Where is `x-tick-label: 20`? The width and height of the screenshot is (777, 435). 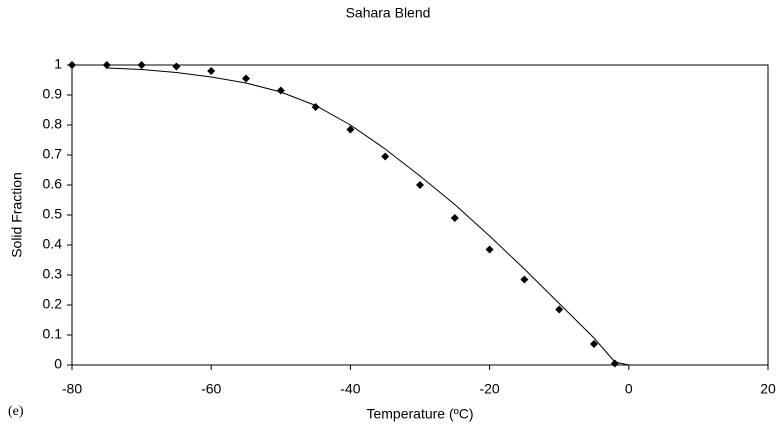
x-tick-label: 20 is located at coordinates (768, 389).